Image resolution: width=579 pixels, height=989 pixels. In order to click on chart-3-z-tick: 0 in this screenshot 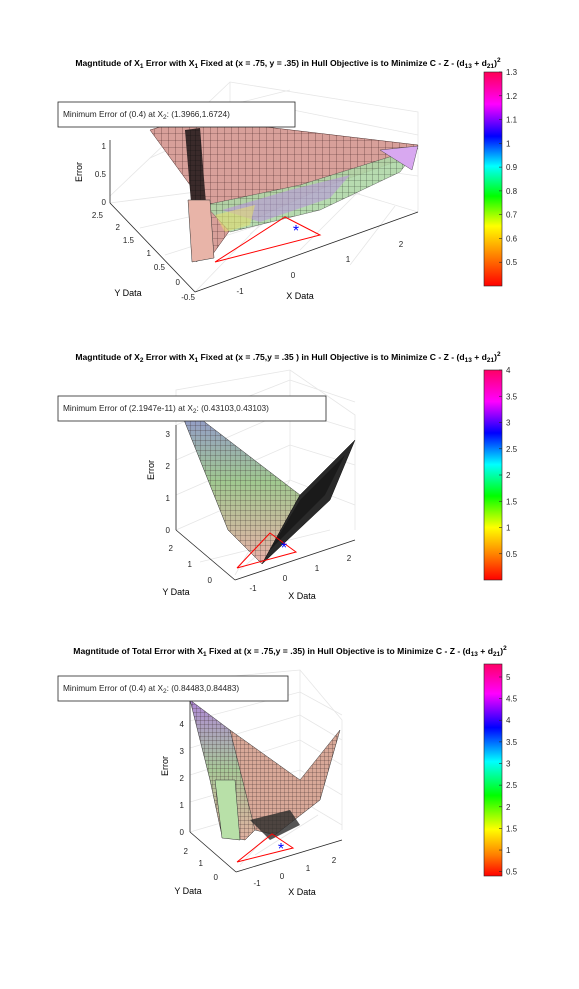, I will do `click(182, 832)`.